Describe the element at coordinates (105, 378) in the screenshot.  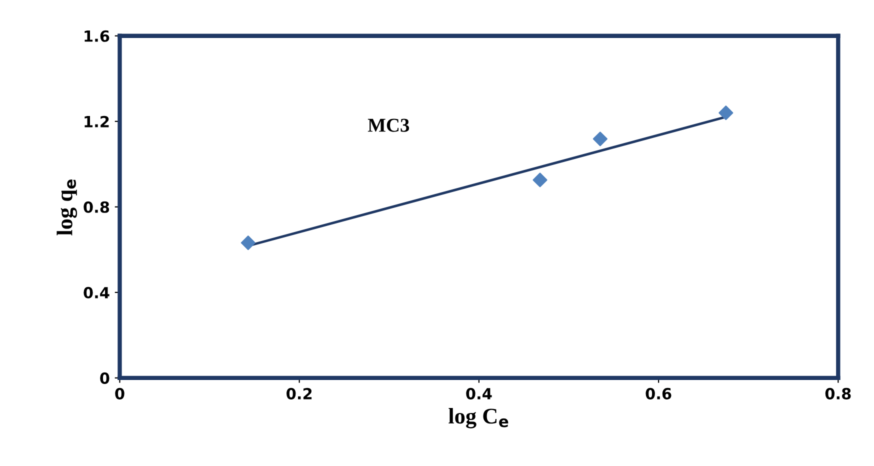
I see `y-tick-label: 0` at that location.